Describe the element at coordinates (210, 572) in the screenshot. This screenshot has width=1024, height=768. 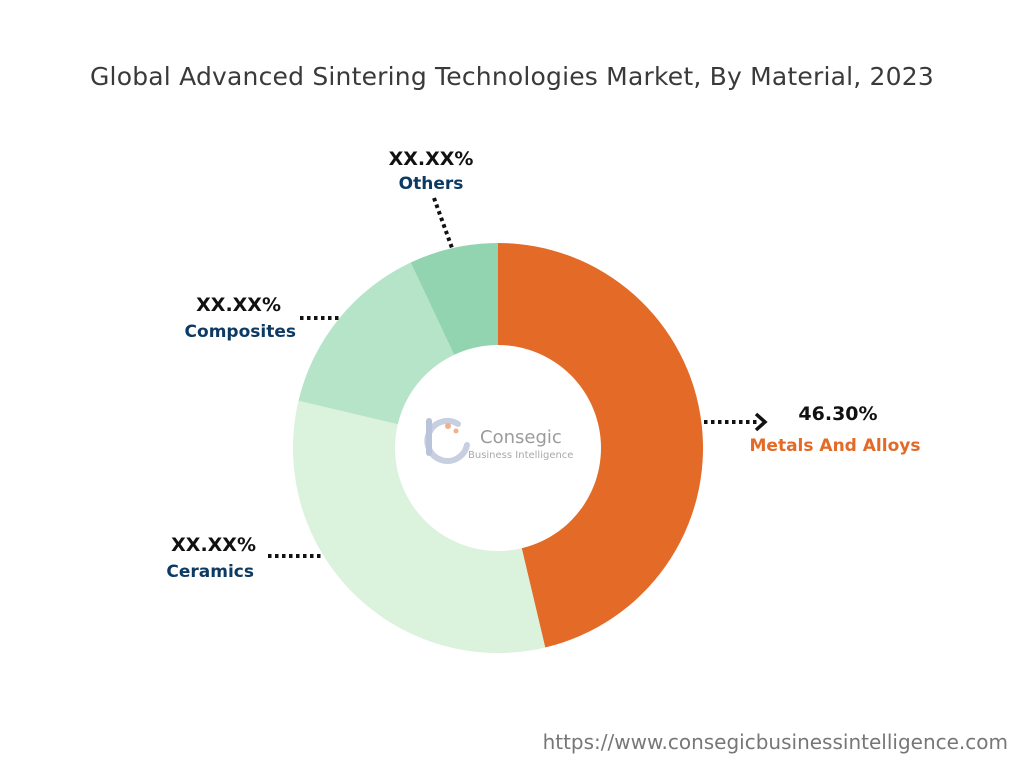
I see `slice-category-label: Ceramics` at that location.